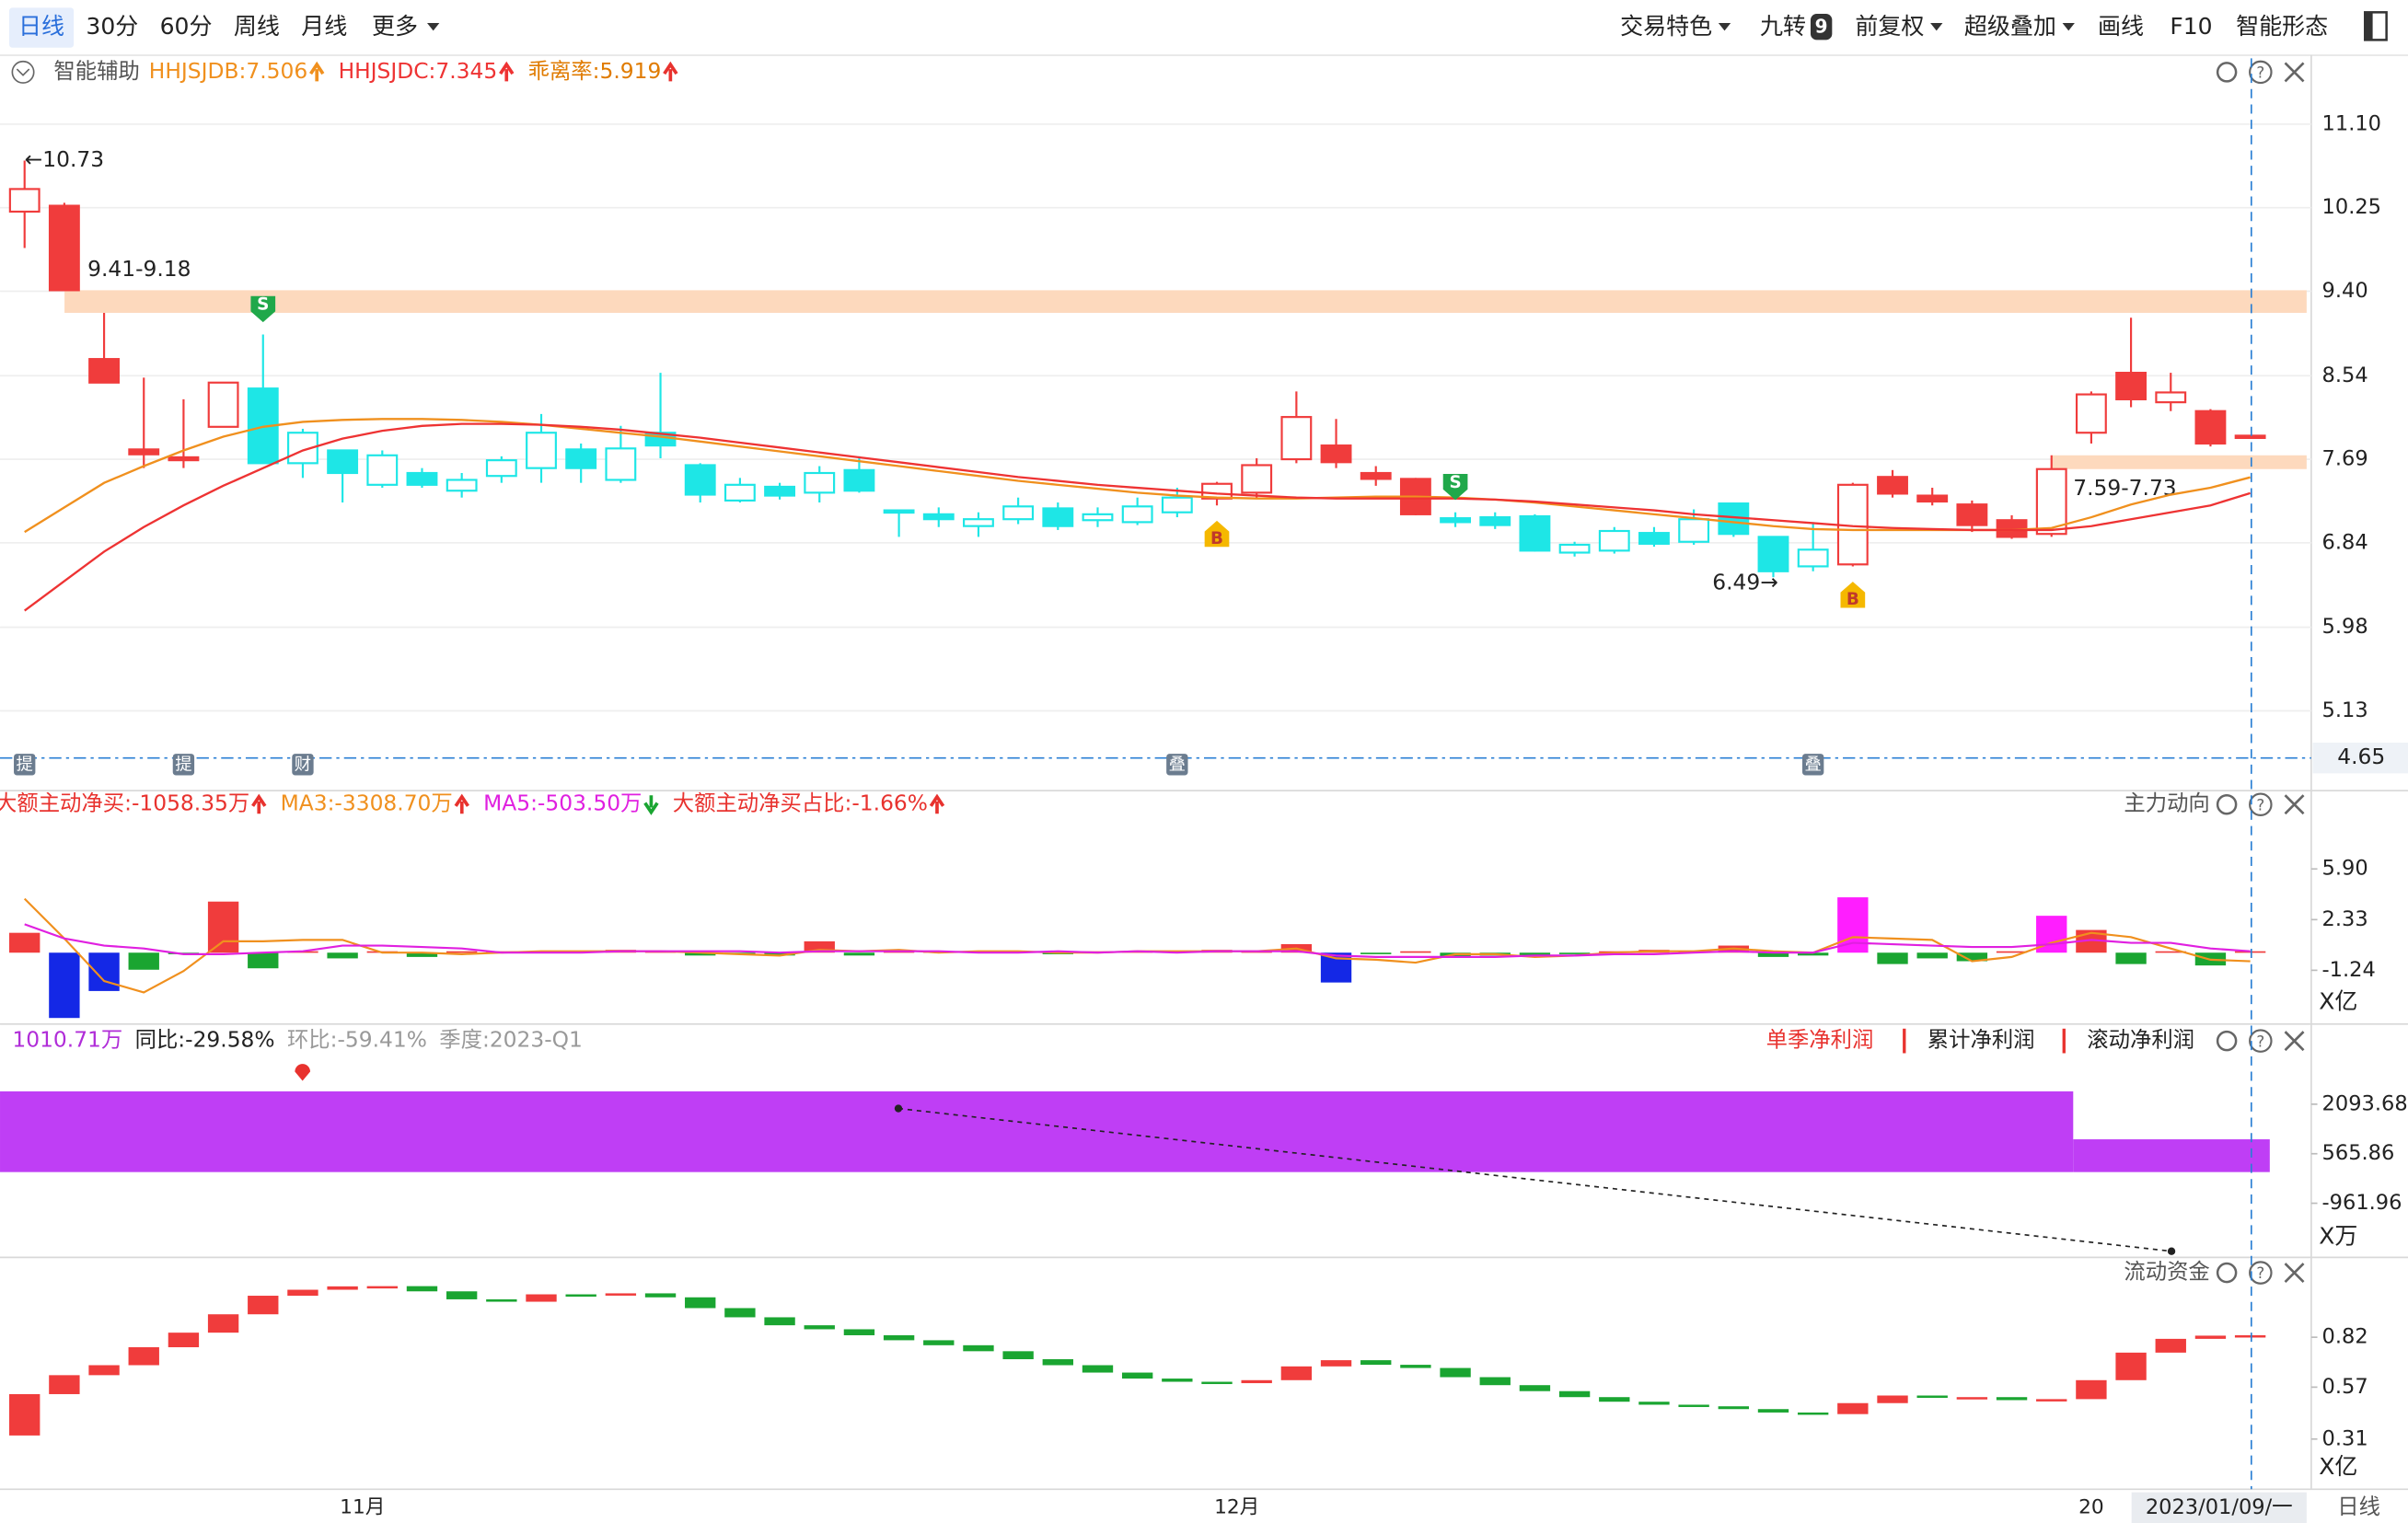 This screenshot has height=1523, width=2408. I want to click on panel-title: 智能辅助, so click(96, 71).